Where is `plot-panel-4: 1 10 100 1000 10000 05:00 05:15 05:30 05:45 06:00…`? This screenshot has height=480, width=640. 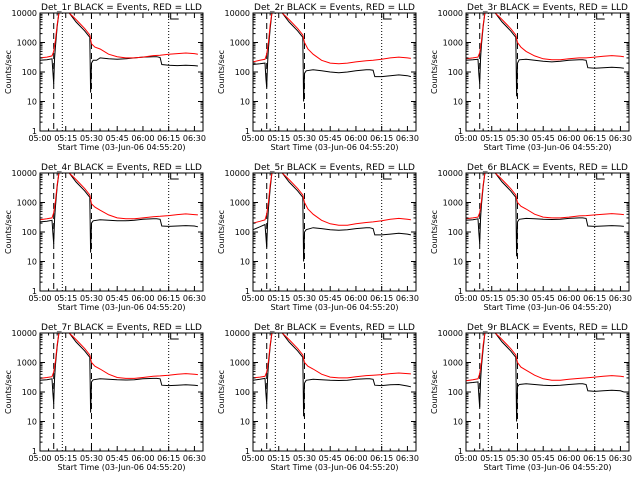 plot-panel-4: 1 10 100 1000 10000 05:00 05:15 05:30 05:45 06:00… is located at coordinates (105, 237).